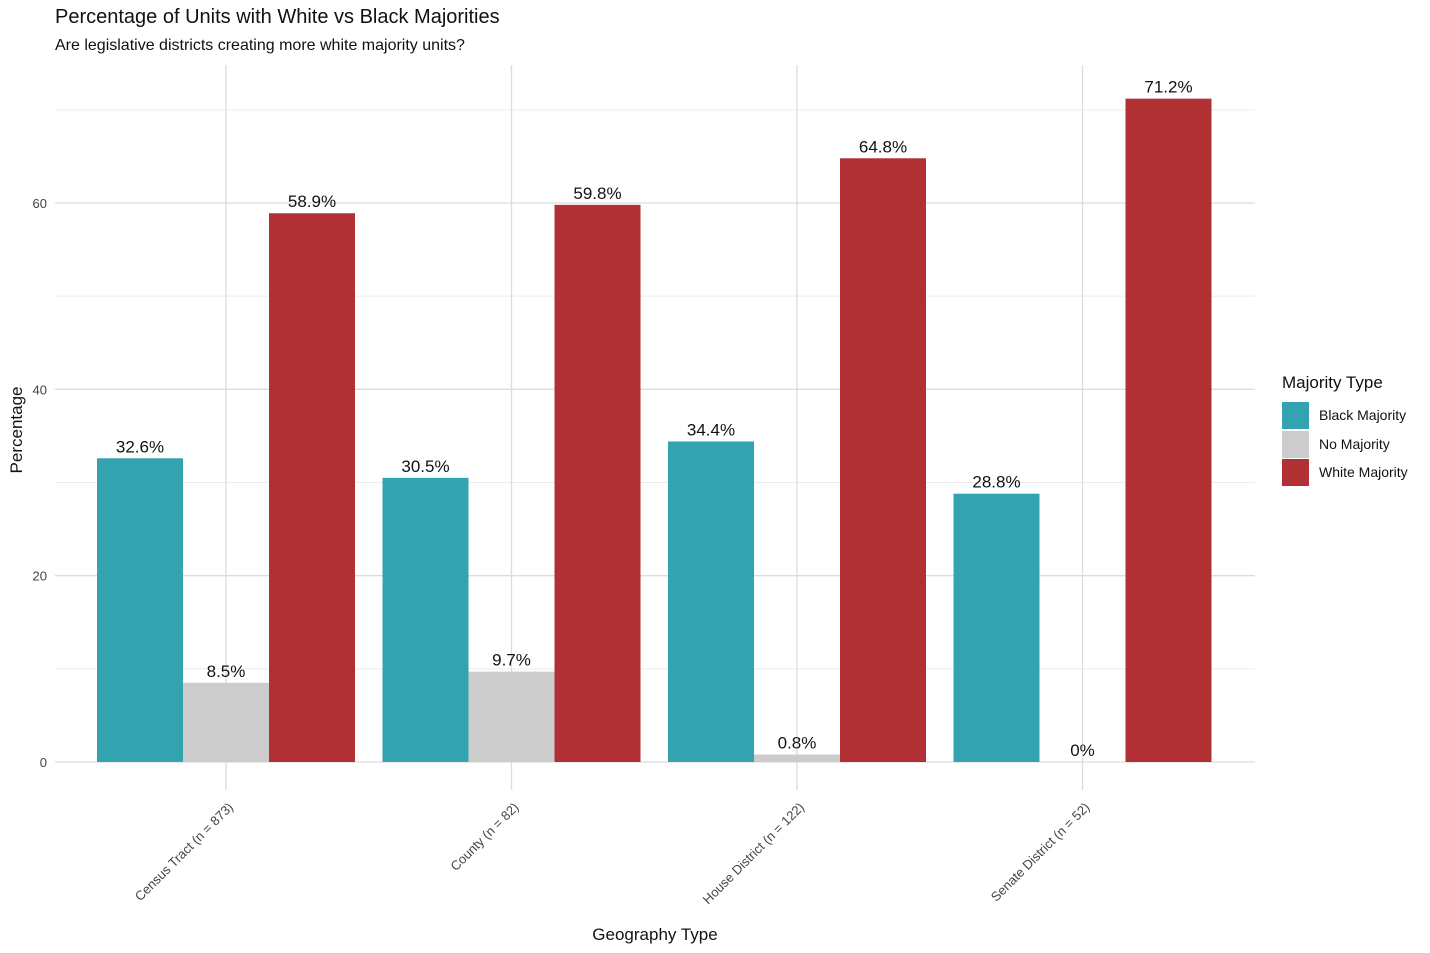 Image resolution: width=1430 pixels, height=953 pixels. Describe the element at coordinates (711, 430) in the screenshot. I see `data-label: 34.4%` at that location.